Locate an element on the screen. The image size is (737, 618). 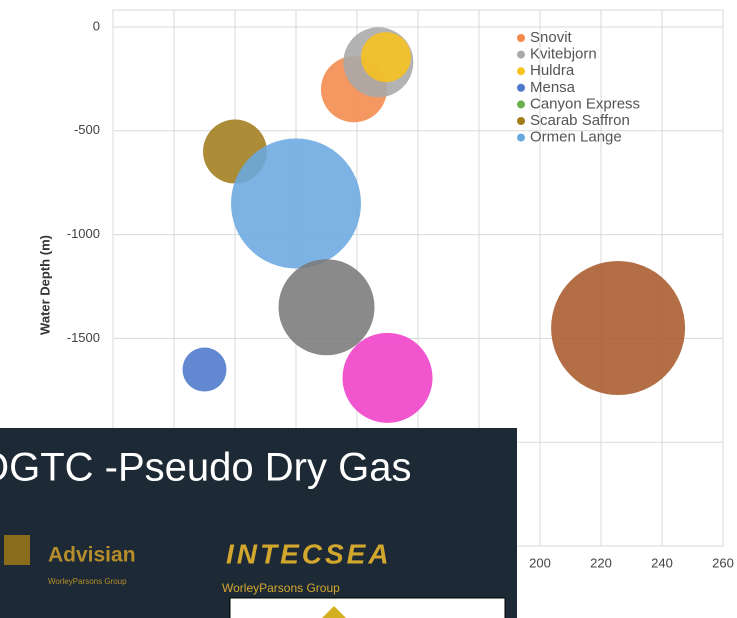
legend-label: Ormen Lange is located at coordinates (576, 137).